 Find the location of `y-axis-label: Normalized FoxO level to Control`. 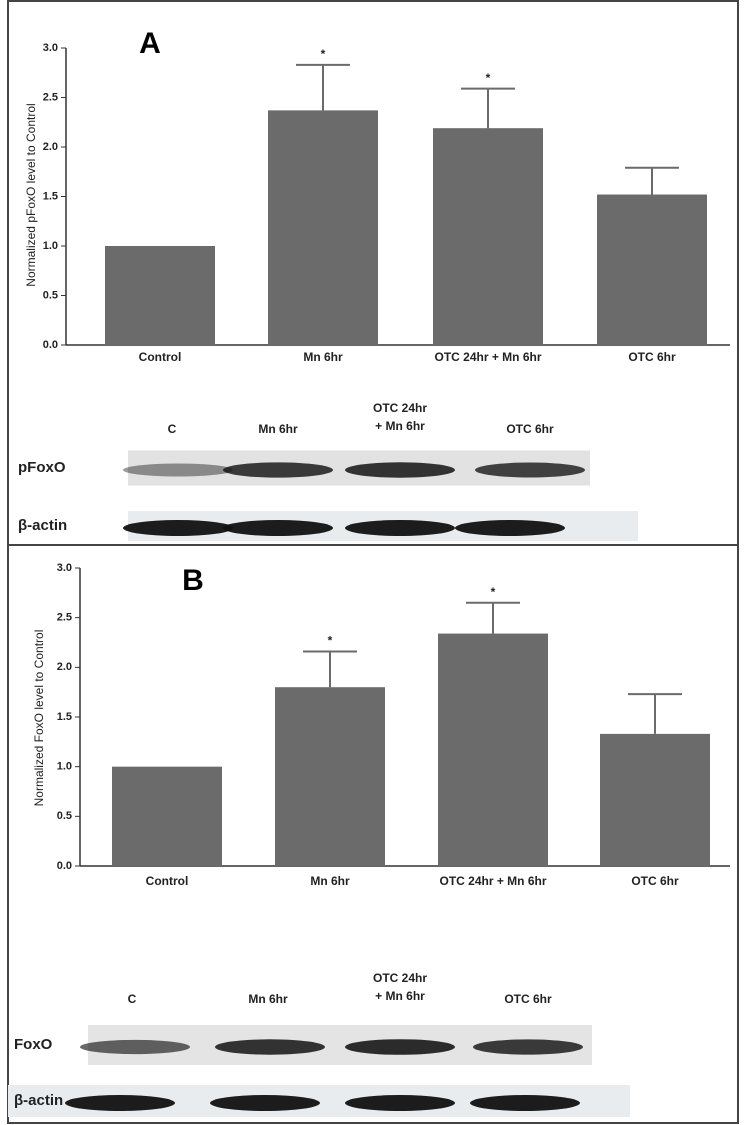

y-axis-label: Normalized FoxO level to Control is located at coordinates (39, 718).